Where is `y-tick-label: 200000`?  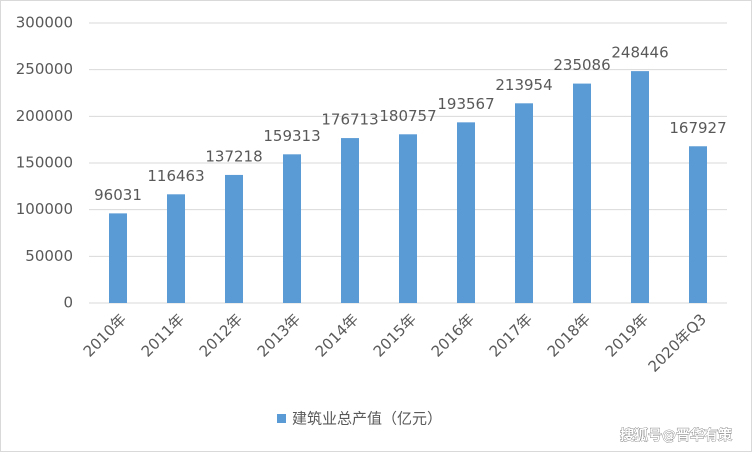
y-tick-label: 200000 is located at coordinates (44, 116).